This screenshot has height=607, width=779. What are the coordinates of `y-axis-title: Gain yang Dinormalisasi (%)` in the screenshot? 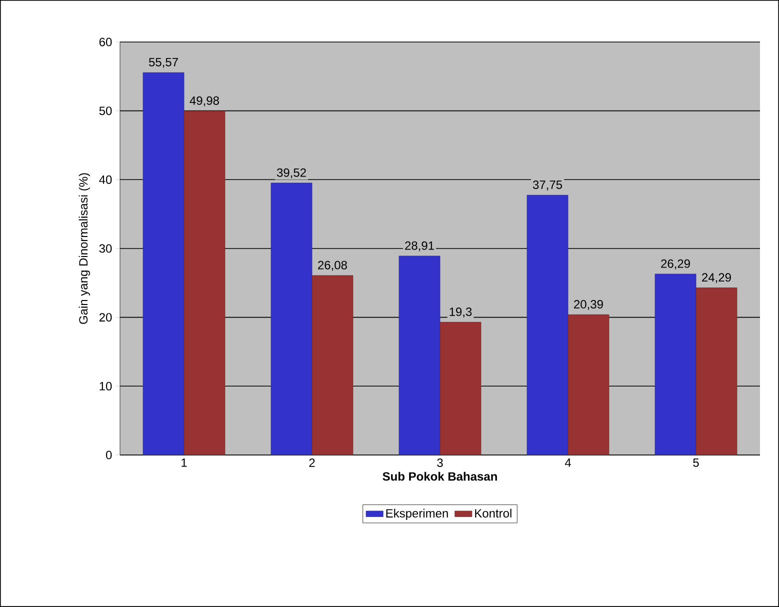 It's located at (84, 248).